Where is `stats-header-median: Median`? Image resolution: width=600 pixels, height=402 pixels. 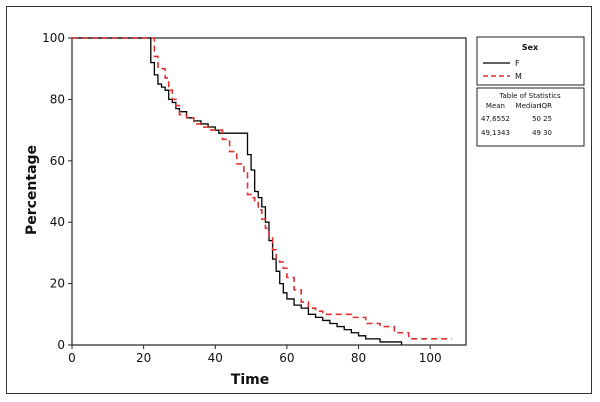
stats-header-median: Median is located at coordinates (528, 106).